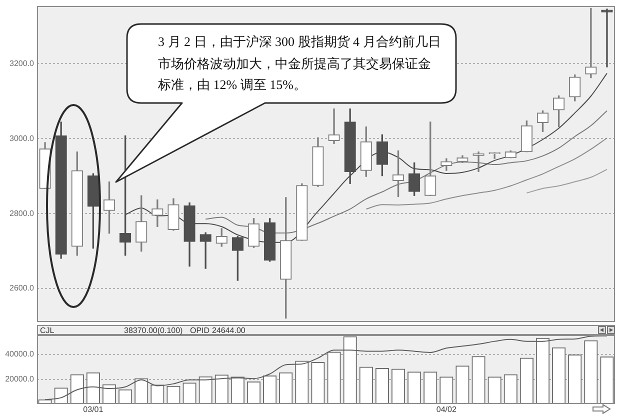  I want to click on annotation: CJL, so click(47, 330).